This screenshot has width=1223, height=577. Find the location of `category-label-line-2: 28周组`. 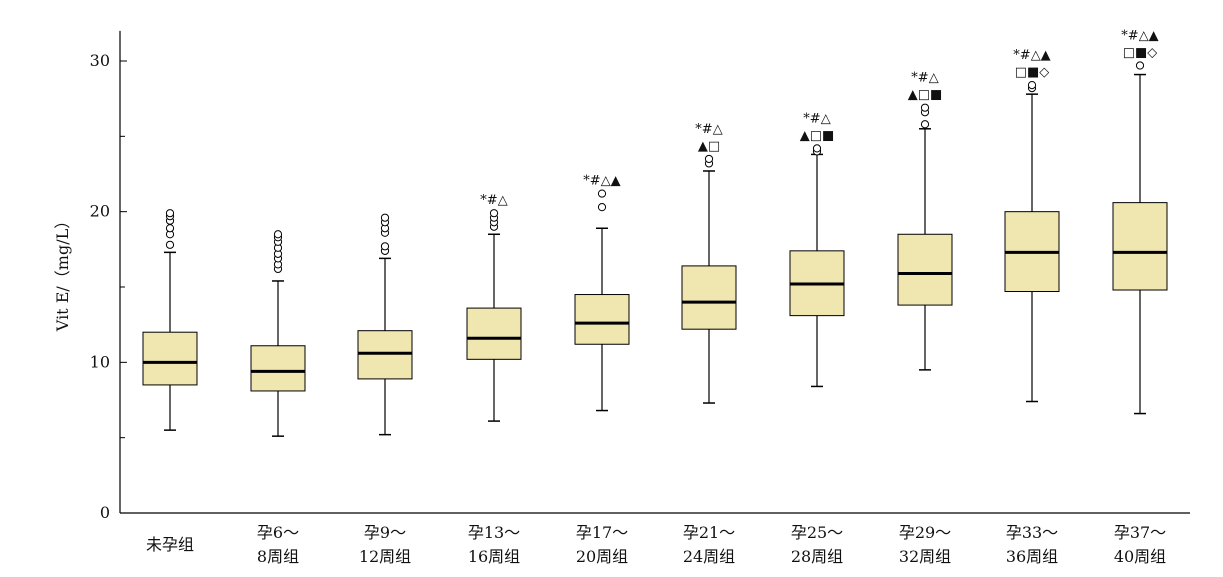

category-label-line-2: 28周组 is located at coordinates (817, 556).